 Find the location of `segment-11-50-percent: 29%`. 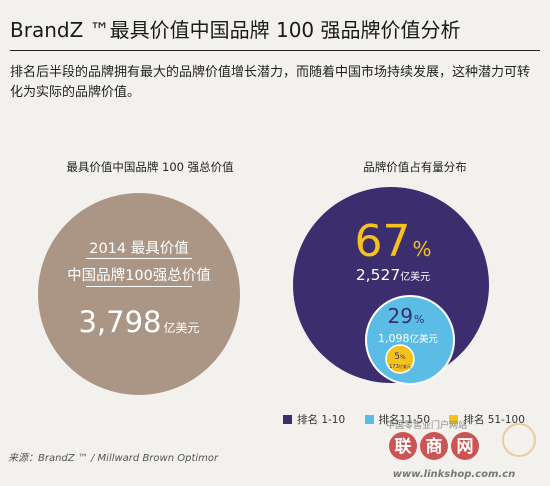

segment-11-50-percent: 29% is located at coordinates (406, 316).